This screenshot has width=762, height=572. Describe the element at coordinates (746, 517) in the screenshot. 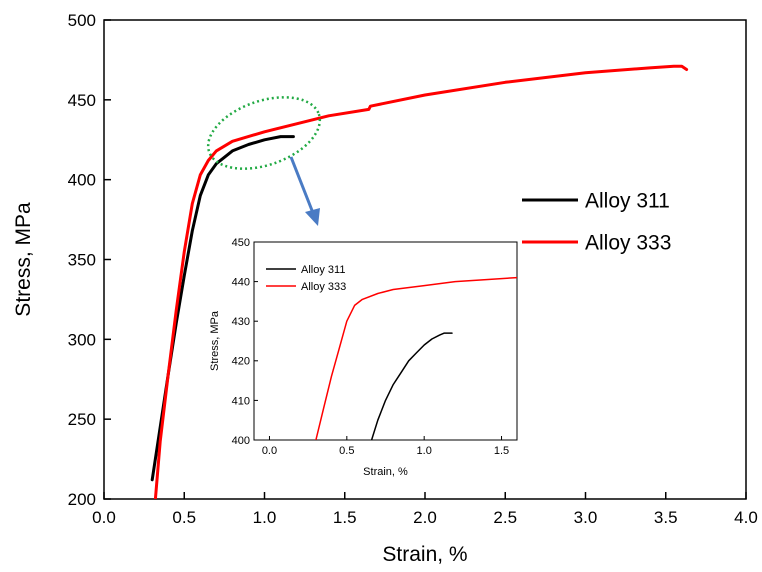

I see `x-tick-label: 4.0` at that location.